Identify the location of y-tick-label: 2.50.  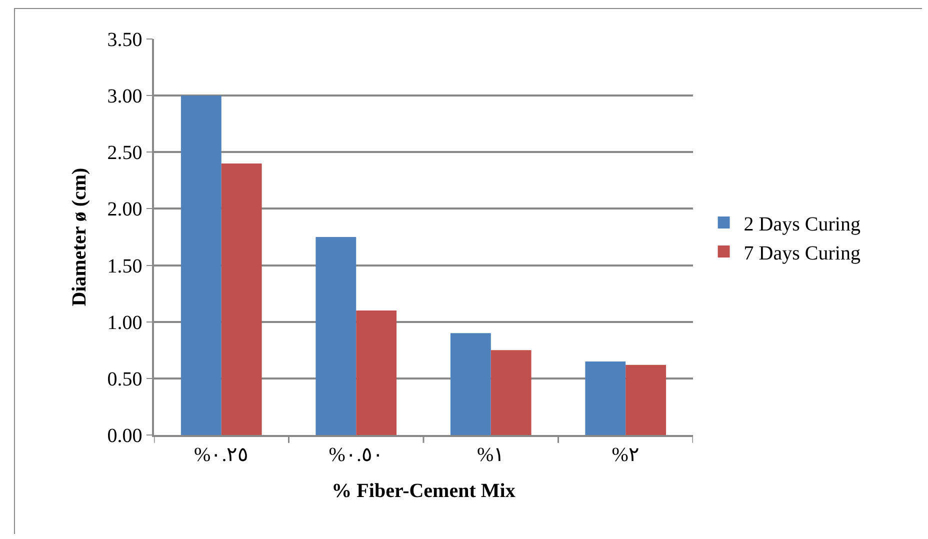
(124, 153).